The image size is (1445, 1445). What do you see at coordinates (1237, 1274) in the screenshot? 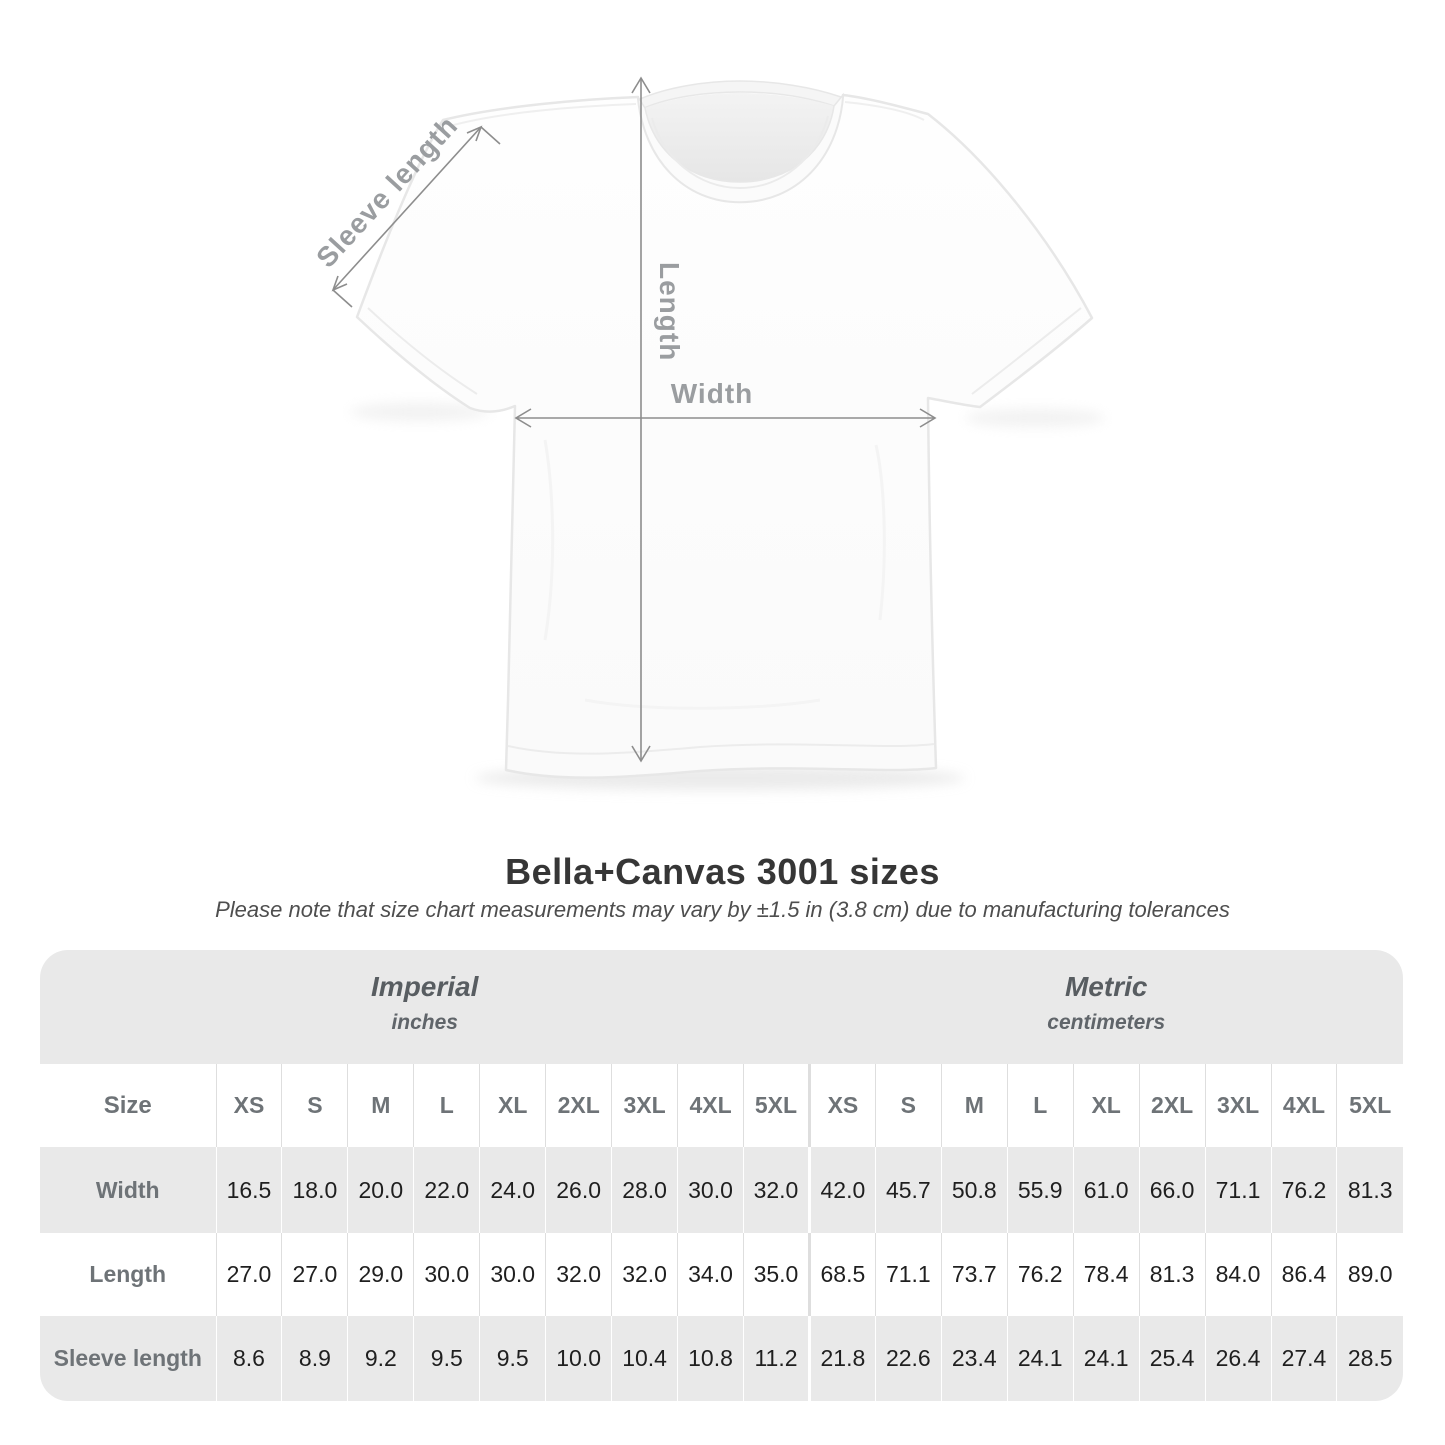
I see `value-cell-metric: 84.0` at bounding box center [1237, 1274].